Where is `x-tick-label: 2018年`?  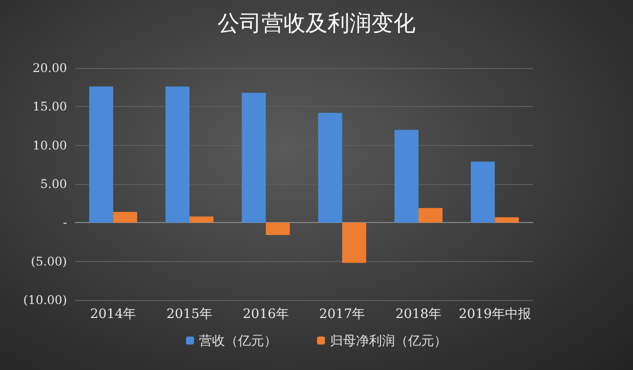
x-tick-label: 2018年 is located at coordinates (418, 314).